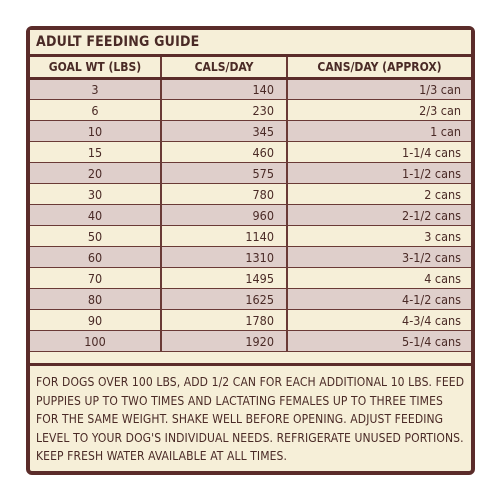 Image resolution: width=500 pixels, height=500 pixels. I want to click on goal-weight-cell: 80, so click(95, 299).